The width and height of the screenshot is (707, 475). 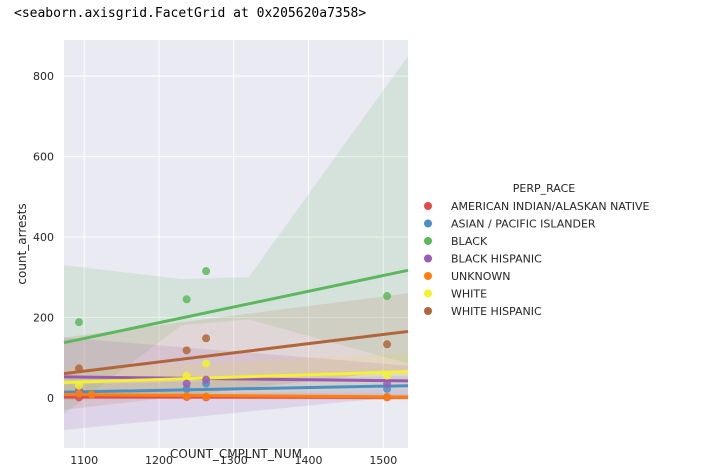 I want to click on y-tick-label: 0, so click(x=50, y=398).